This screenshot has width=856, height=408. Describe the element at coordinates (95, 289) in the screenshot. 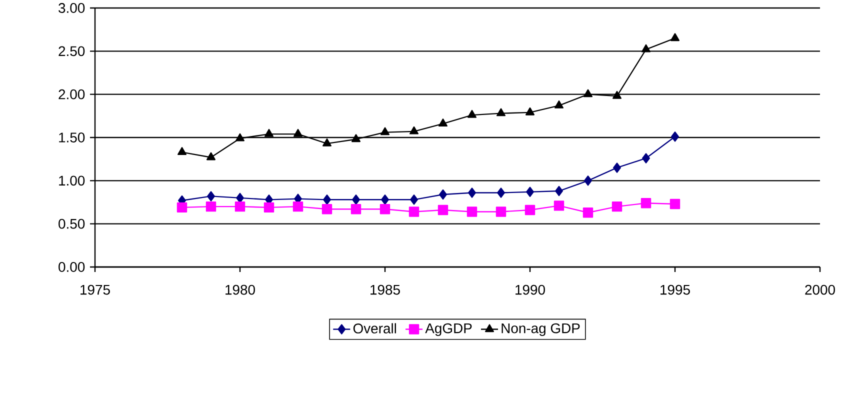

I see `x-tick-label: 1975` at that location.